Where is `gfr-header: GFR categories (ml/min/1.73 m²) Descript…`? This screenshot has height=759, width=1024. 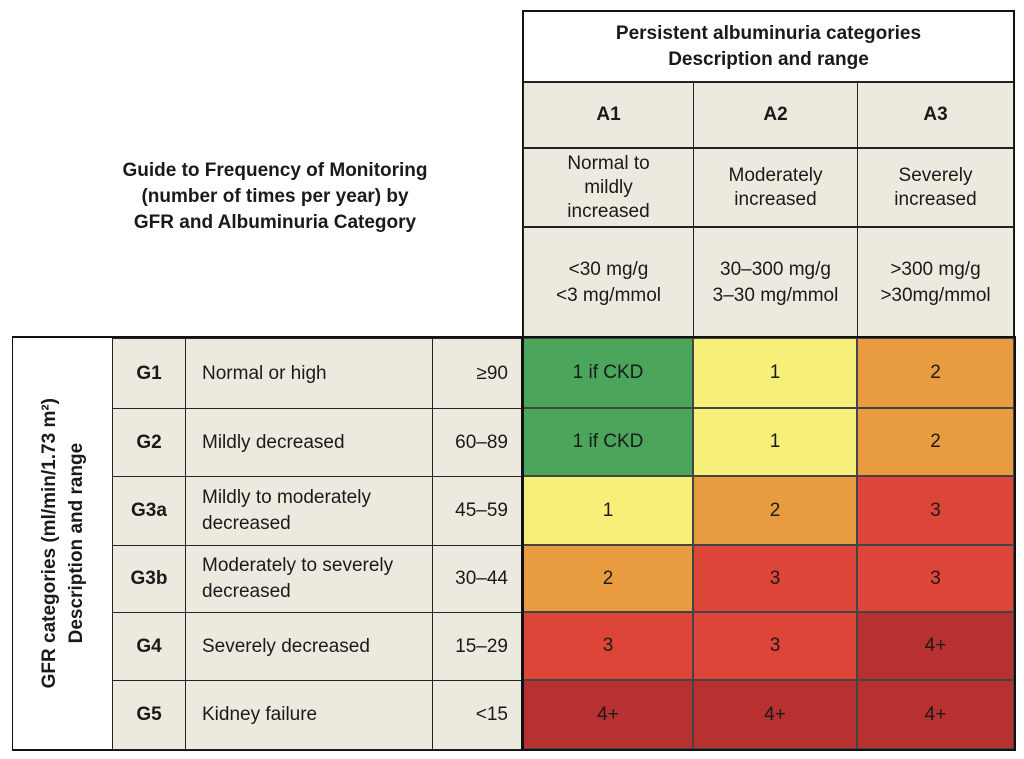
gfr-header: GFR categories (ml/min/1.73 m²) Descript… is located at coordinates (62, 543).